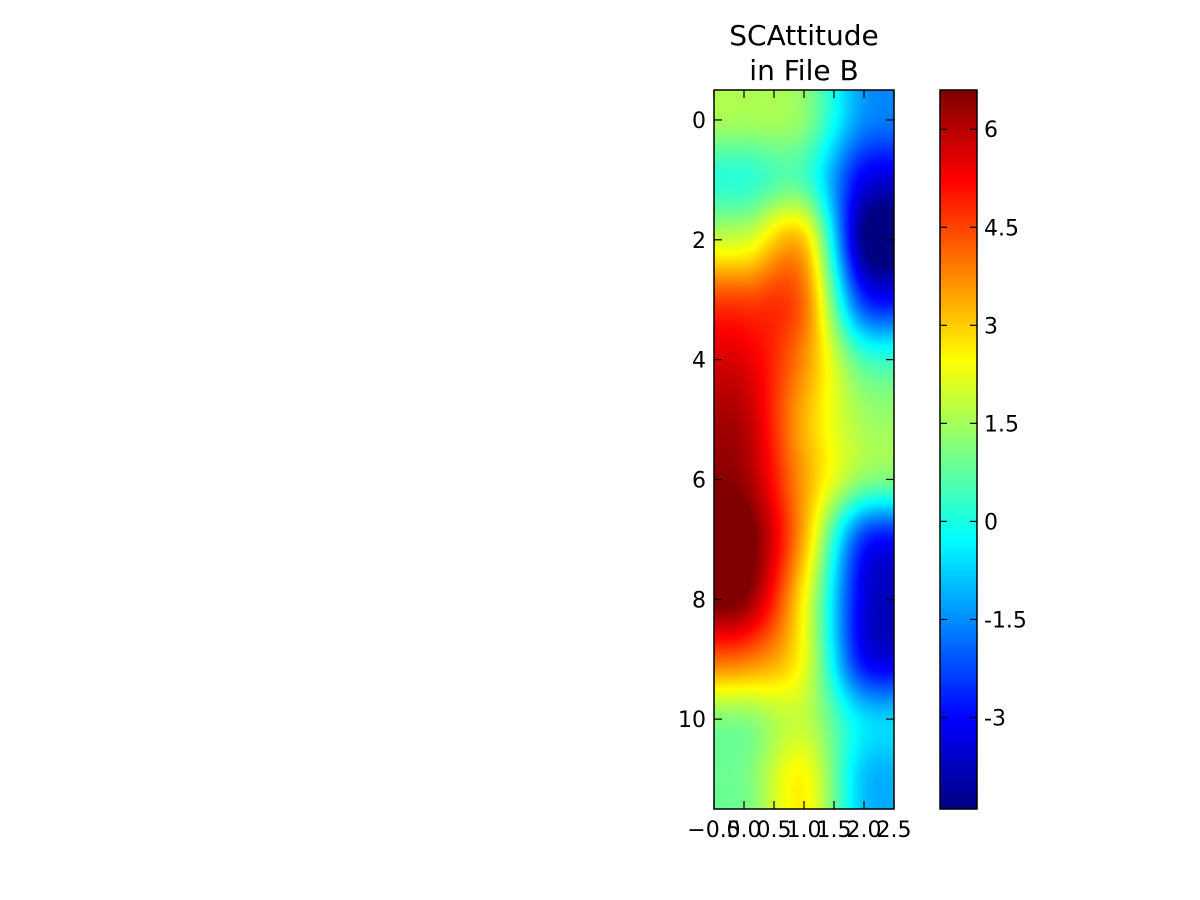 This screenshot has height=900, width=1200. I want to click on colorbar, so click(958, 449).